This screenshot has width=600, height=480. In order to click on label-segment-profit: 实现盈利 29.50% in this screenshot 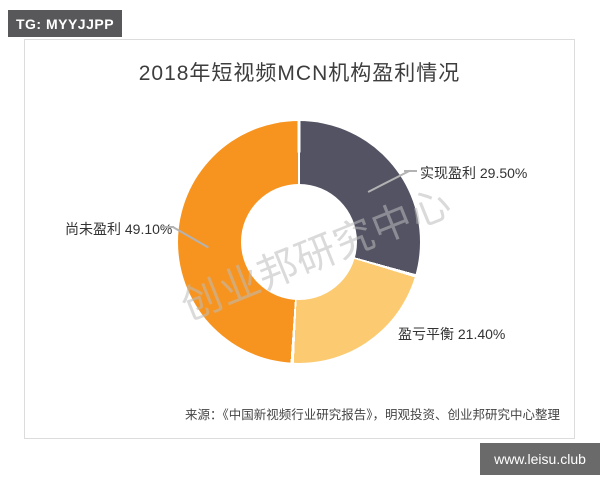, I will do `click(474, 173)`.